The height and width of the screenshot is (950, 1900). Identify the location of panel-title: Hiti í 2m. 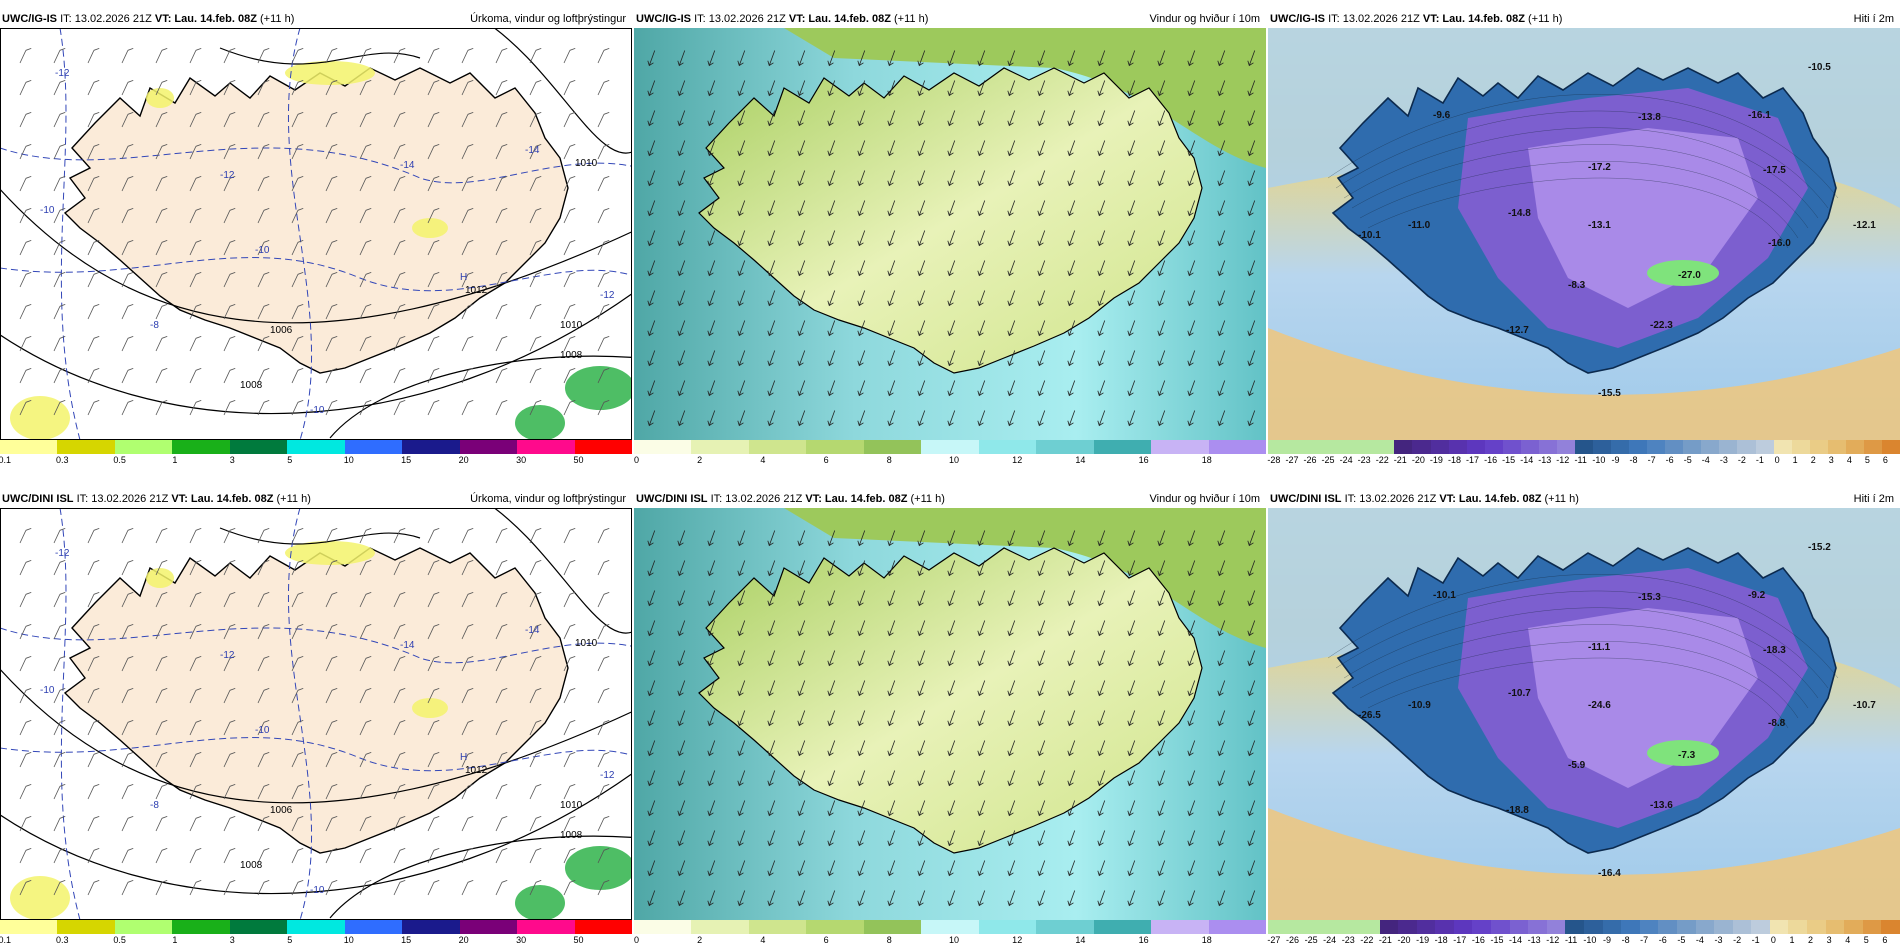
(1873, 19).